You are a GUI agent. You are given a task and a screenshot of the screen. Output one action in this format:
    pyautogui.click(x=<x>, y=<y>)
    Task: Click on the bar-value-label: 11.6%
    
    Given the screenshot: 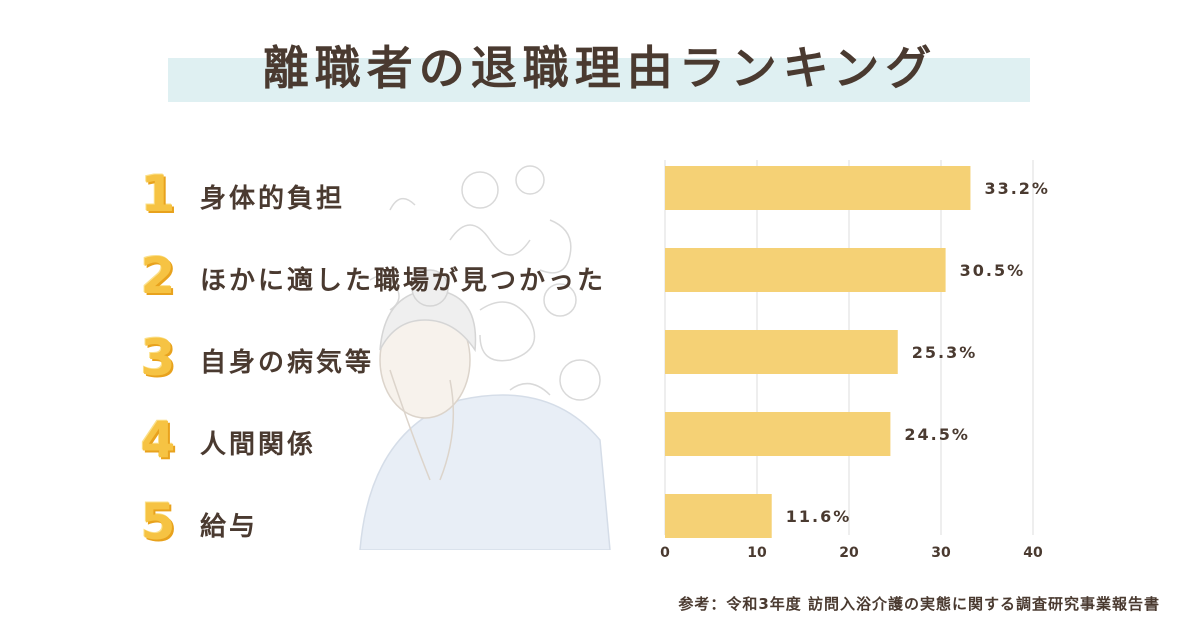 What is the action you would take?
    pyautogui.click(x=819, y=516)
    